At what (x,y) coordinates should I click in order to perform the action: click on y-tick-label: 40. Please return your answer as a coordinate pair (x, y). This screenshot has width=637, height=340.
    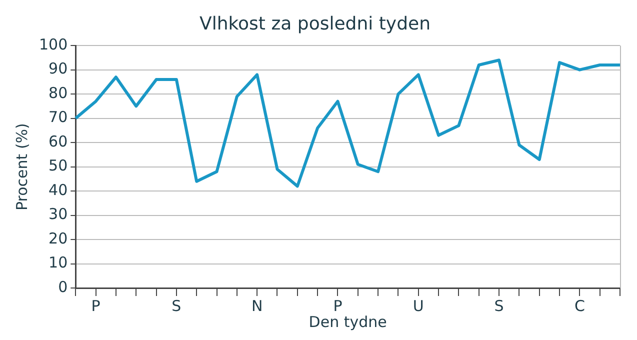
    Looking at the image, I should click on (58, 189).